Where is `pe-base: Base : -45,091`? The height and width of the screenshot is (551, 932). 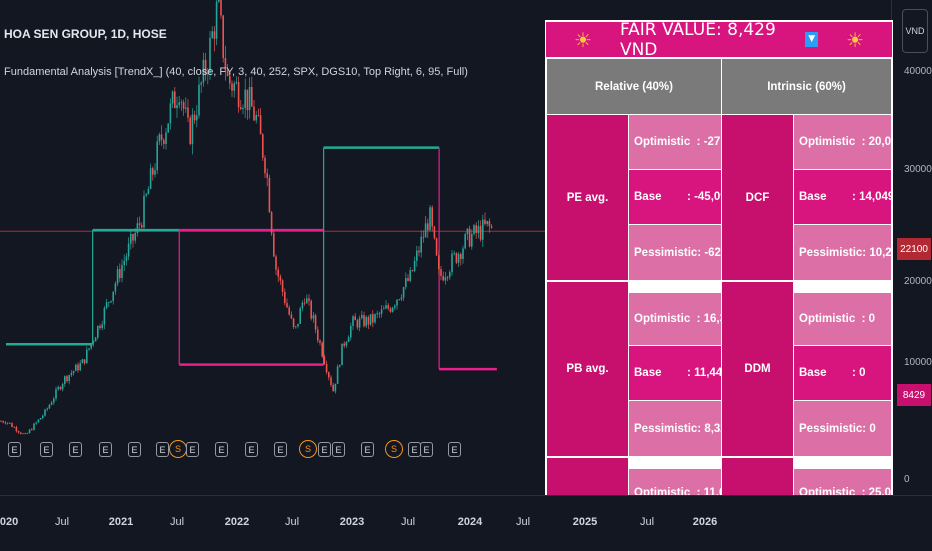
pe-base: Base : -45,091 is located at coordinates (681, 197).